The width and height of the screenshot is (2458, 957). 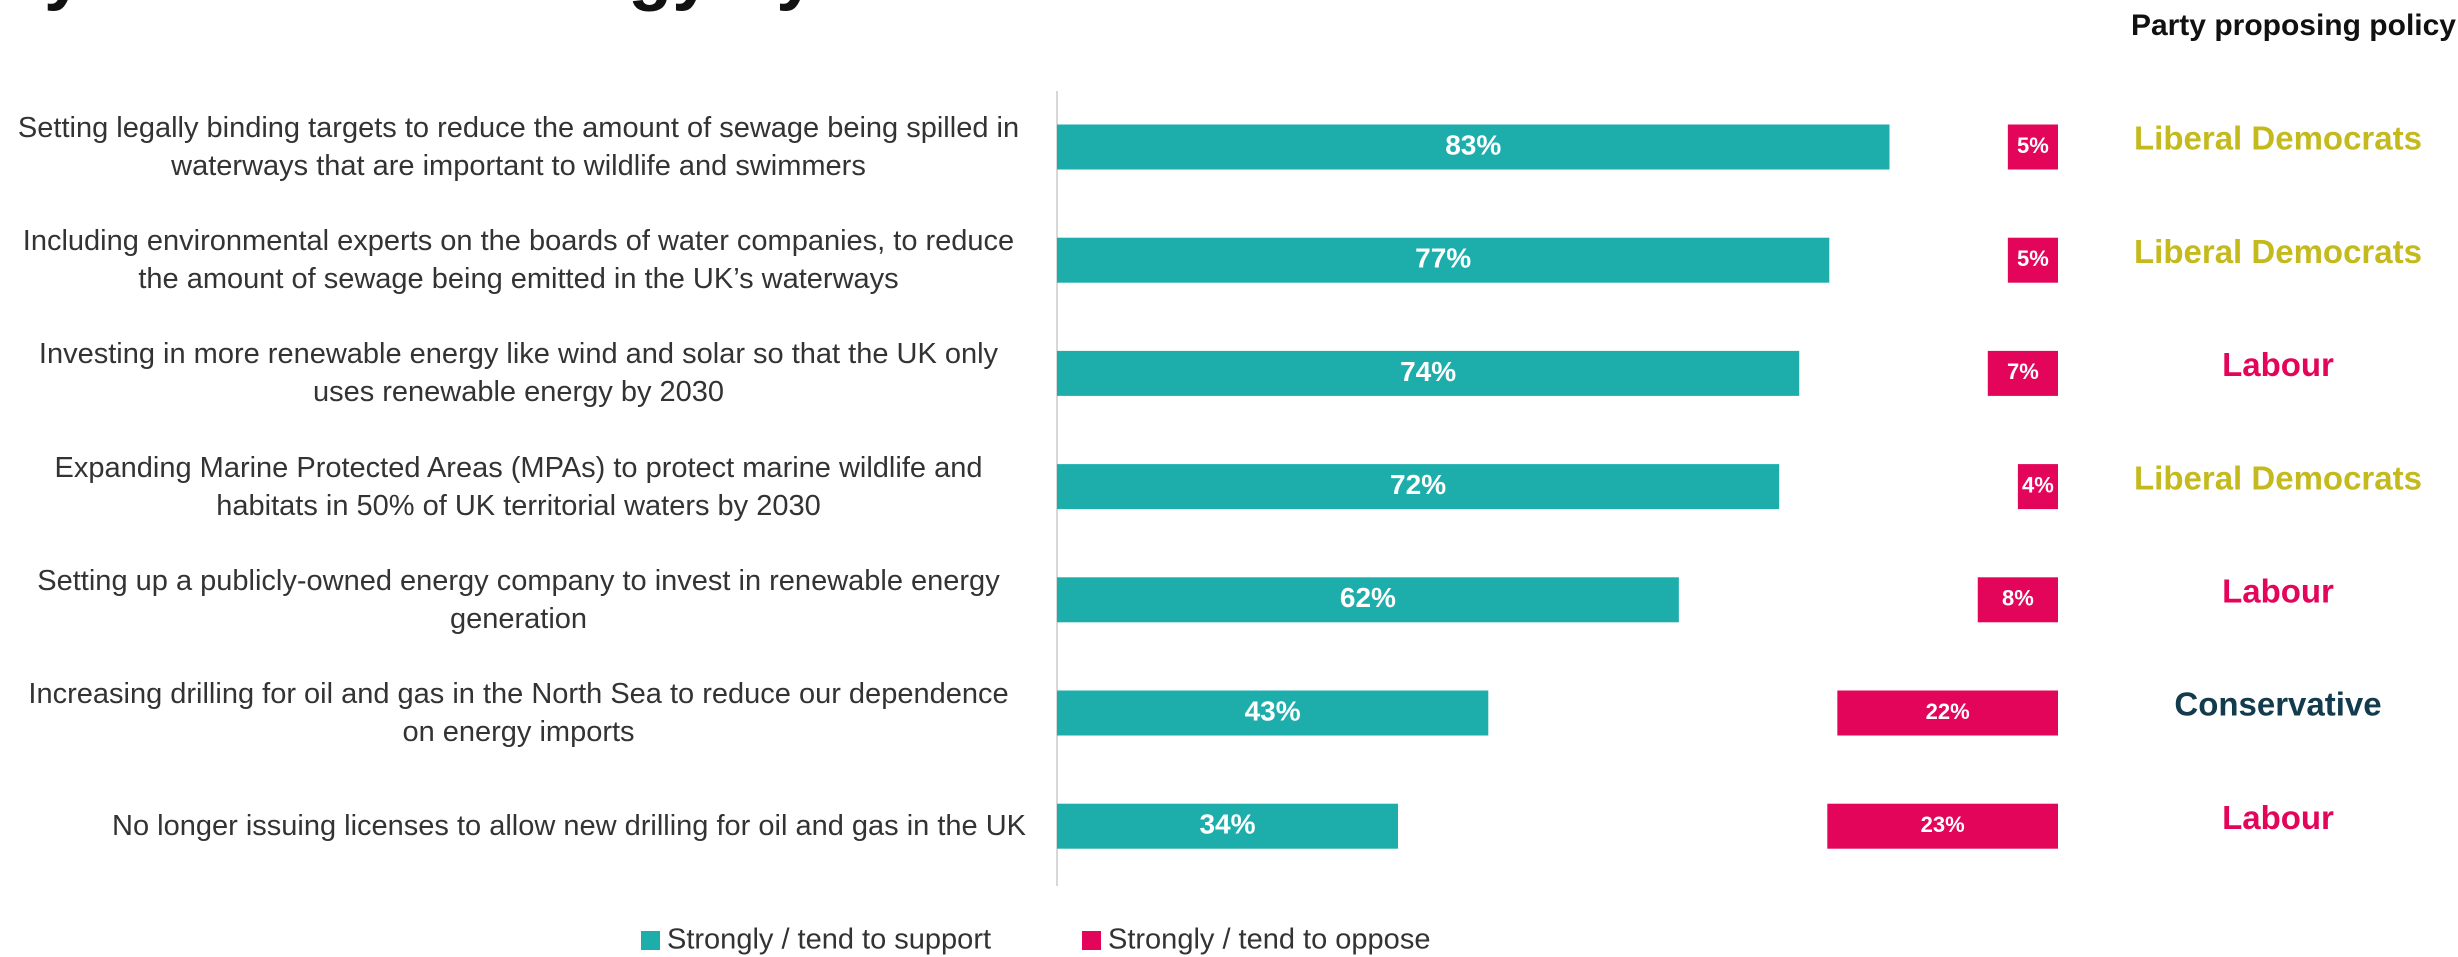 What do you see at coordinates (2277, 704) in the screenshot?
I see `party-label: Conservative` at bounding box center [2277, 704].